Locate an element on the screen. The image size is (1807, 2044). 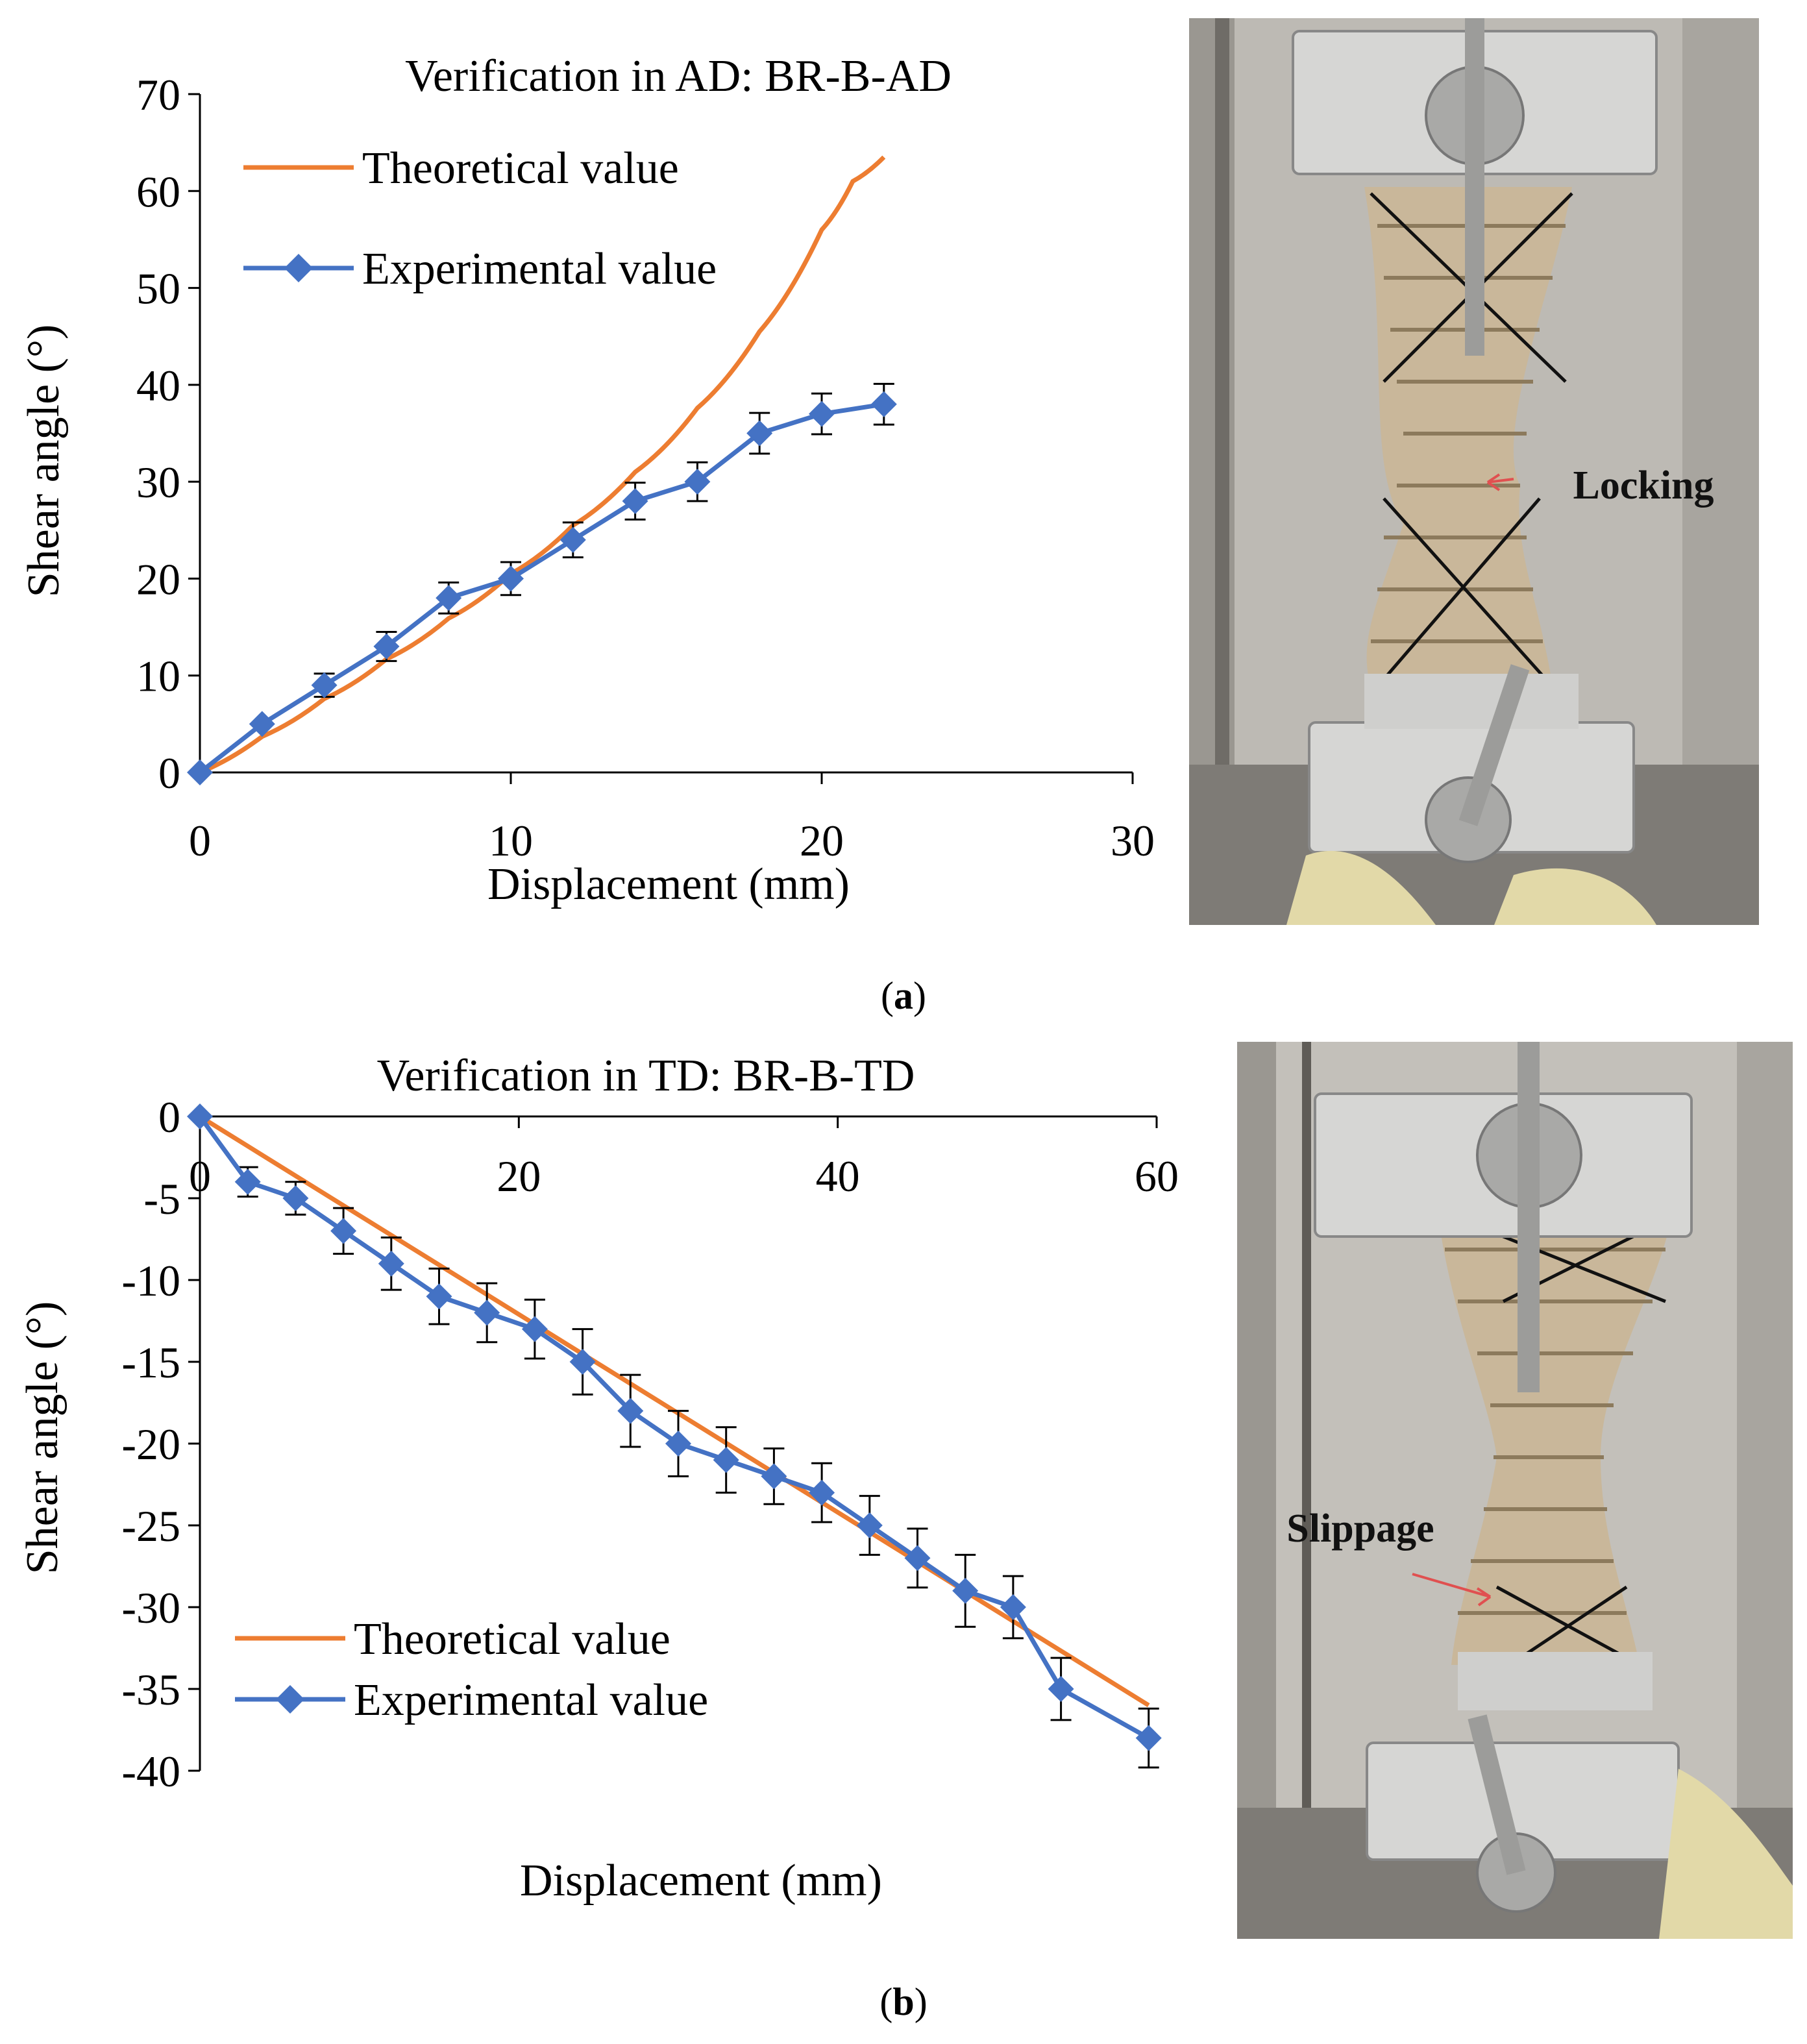
caption-a: (a) is located at coordinates (903, 995).